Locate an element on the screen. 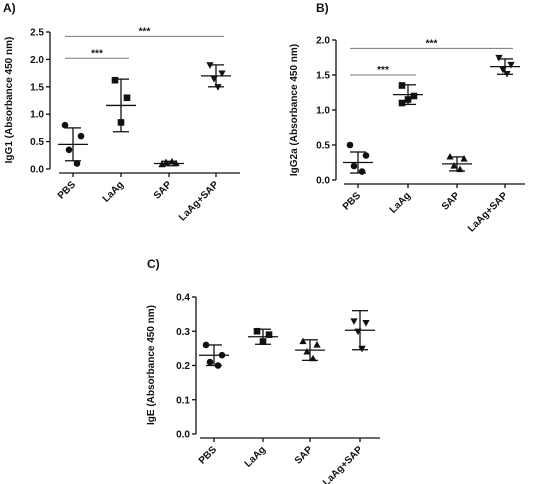 This screenshot has height=484, width=550. y-tick-label: 0.4 is located at coordinates (183, 298).